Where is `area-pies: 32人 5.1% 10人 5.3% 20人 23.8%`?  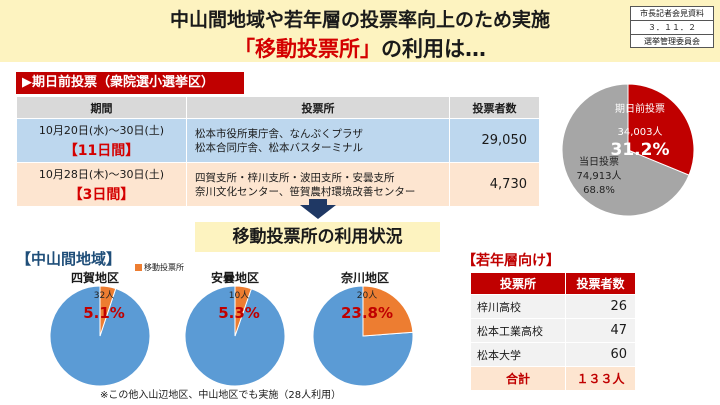
area-pies: 32人 5.1% 10人 5.3% 20人 23.8% is located at coordinates (231, 336).